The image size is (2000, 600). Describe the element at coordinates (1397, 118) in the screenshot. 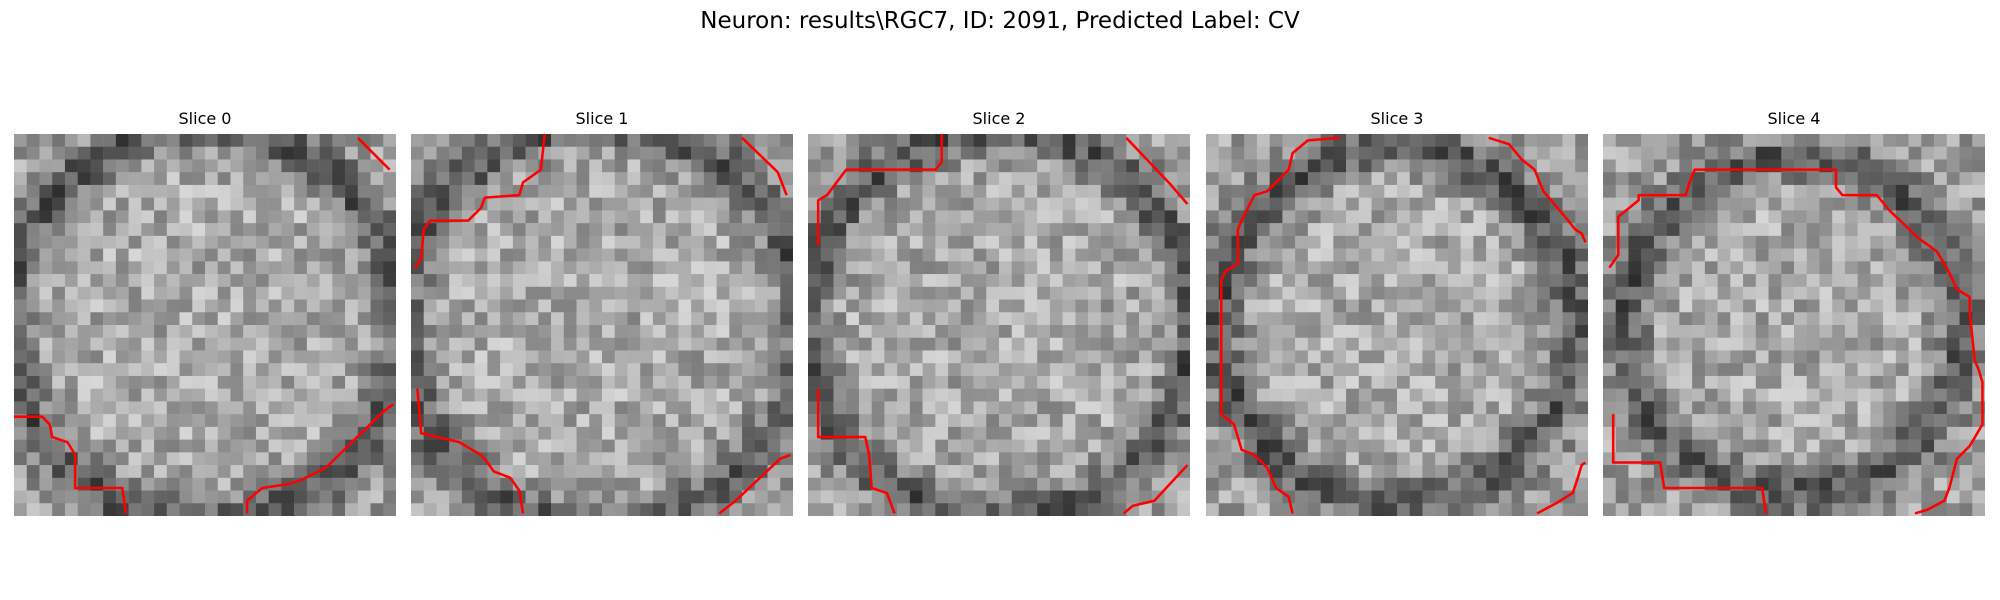

I see `slice-title-3: Slice 3` at that location.